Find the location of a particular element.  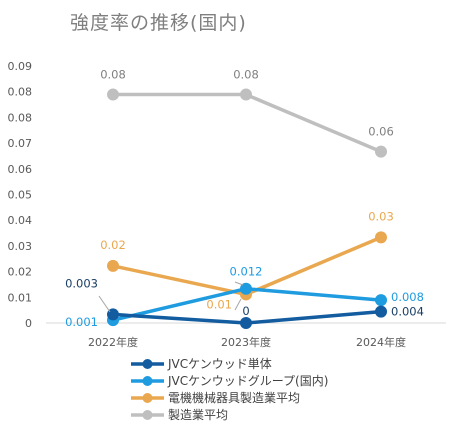

data-label: 0.06 is located at coordinates (381, 132).